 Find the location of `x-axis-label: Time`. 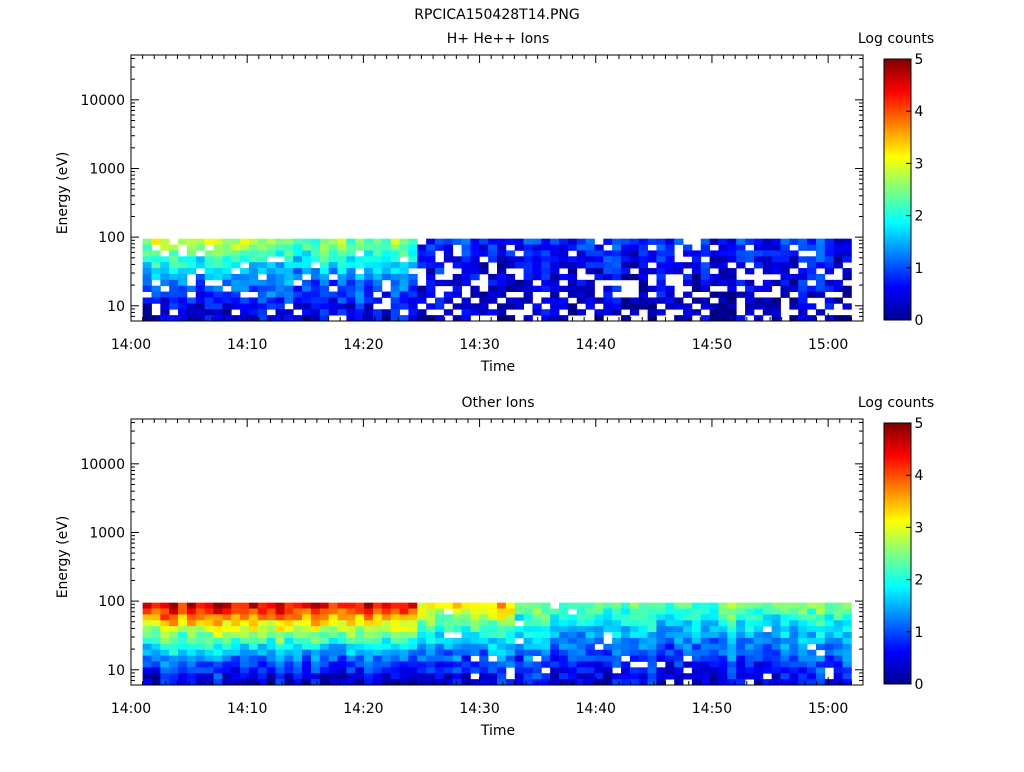

x-axis-label: Time is located at coordinates (497, 731).